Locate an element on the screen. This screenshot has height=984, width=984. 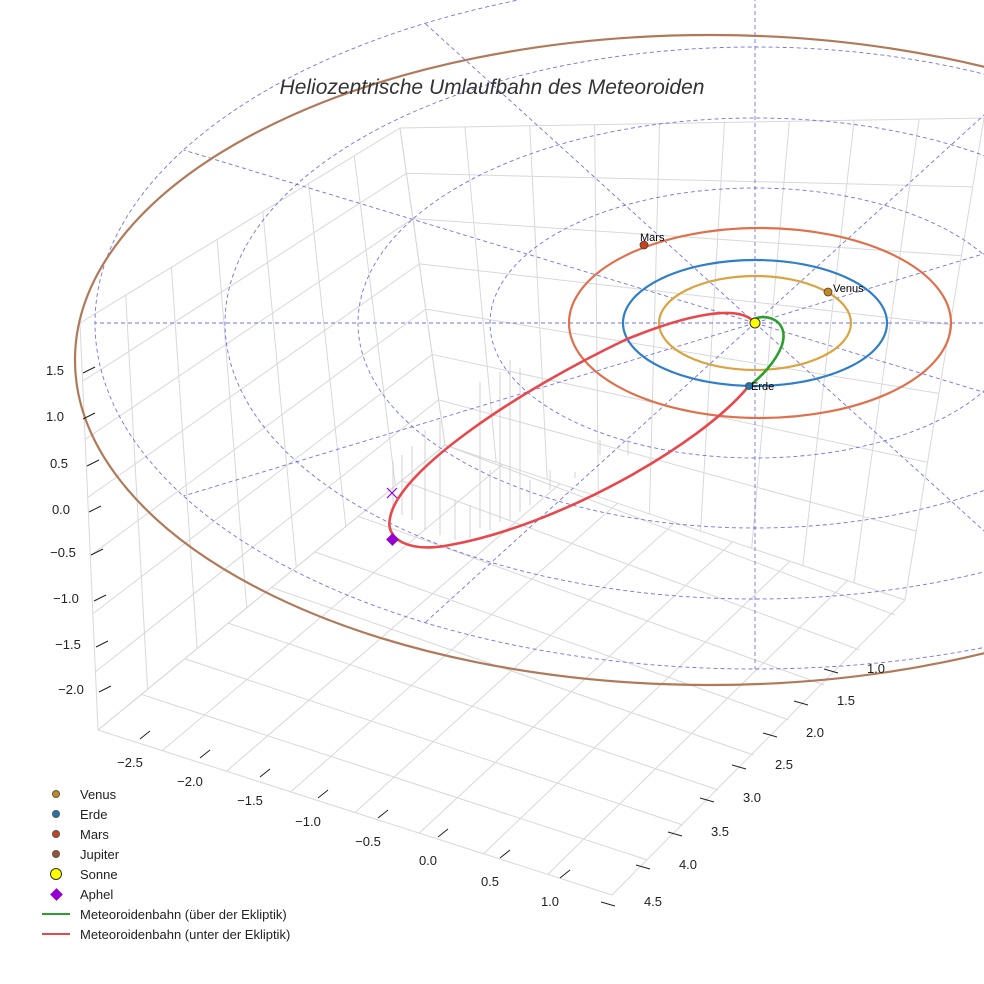
z-tick-label: 0.5 is located at coordinates (59, 463).